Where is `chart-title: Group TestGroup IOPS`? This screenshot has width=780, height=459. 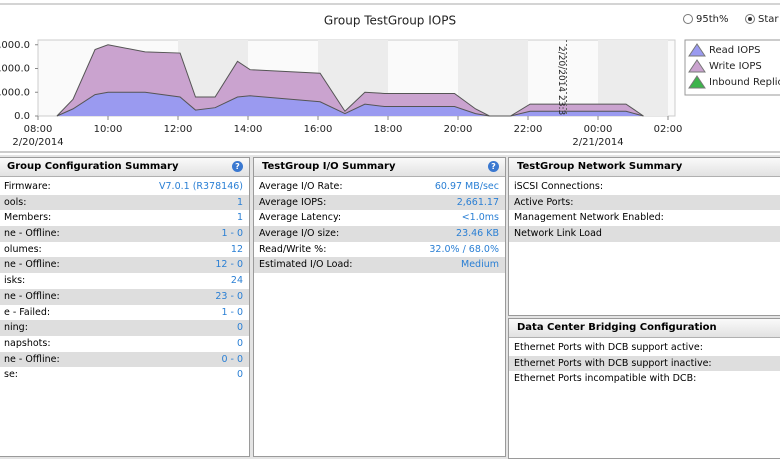
chart-title: Group TestGroup IOPS is located at coordinates (390, 21).